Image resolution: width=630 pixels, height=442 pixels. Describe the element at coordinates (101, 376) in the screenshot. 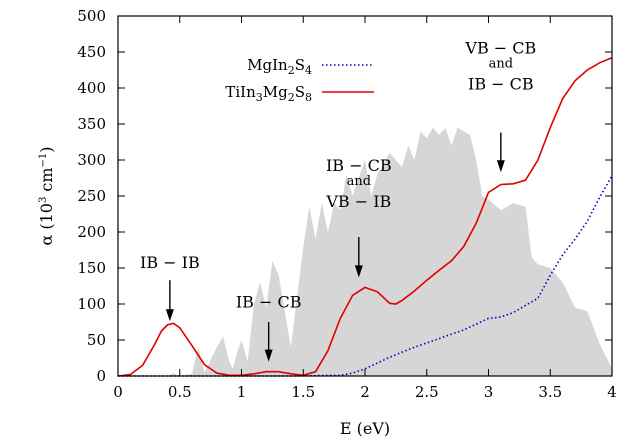

I see `y-tick-label: 0` at that location.